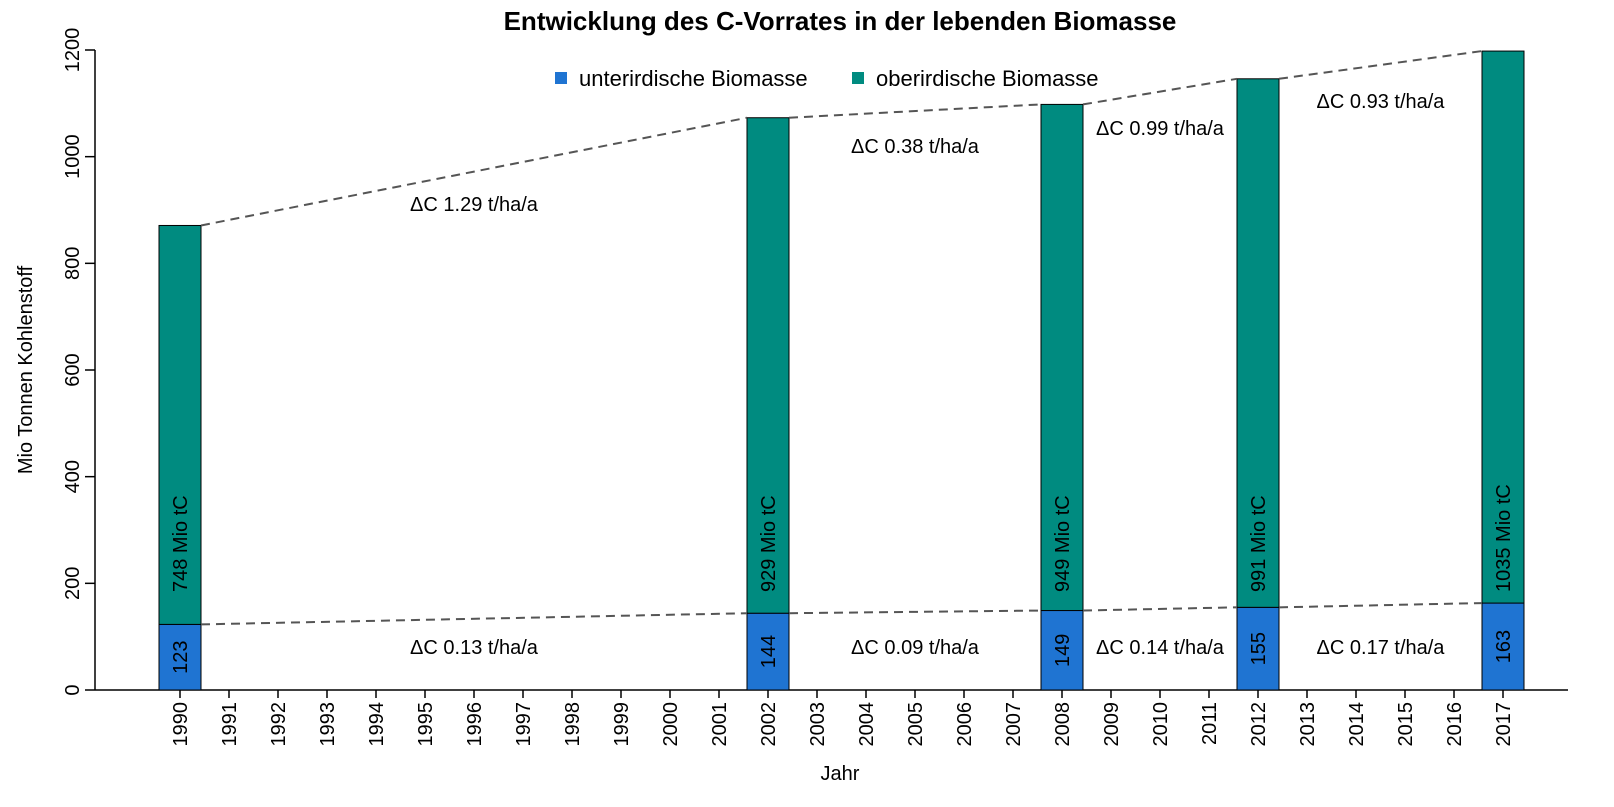 This screenshot has width=1614, height=807. What do you see at coordinates (524, 724) in the screenshot?
I see `x-tick-label: 1997` at bounding box center [524, 724].